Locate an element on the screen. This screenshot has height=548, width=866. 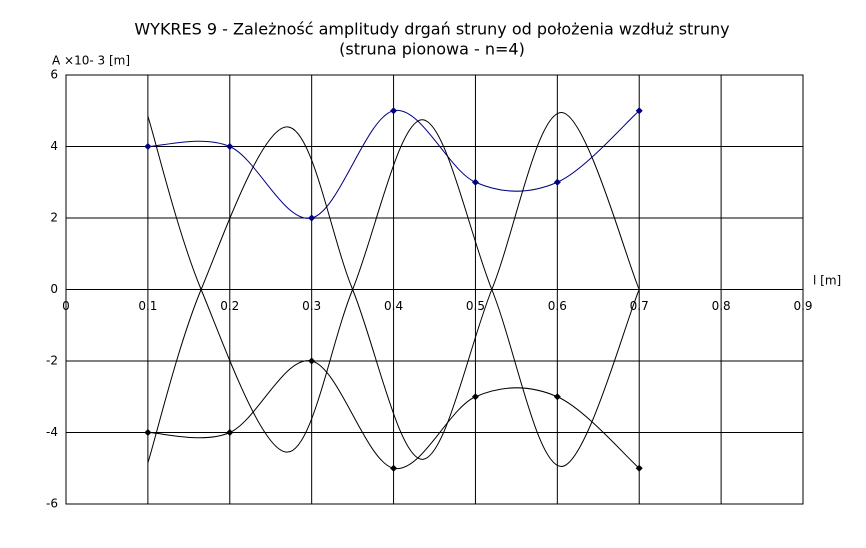
x-tick-label: 0.8 is located at coordinates (721, 306).